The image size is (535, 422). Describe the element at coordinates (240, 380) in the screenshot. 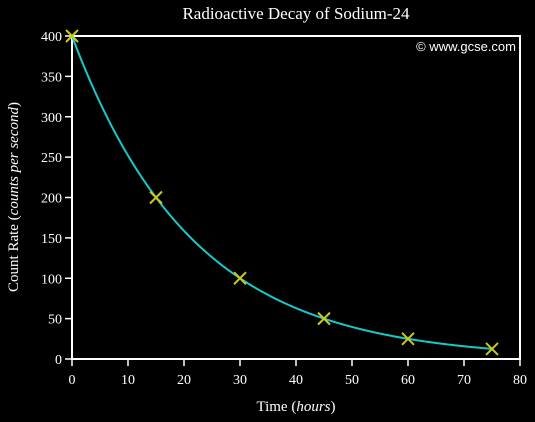

I see `x-tick-label: 30` at that location.